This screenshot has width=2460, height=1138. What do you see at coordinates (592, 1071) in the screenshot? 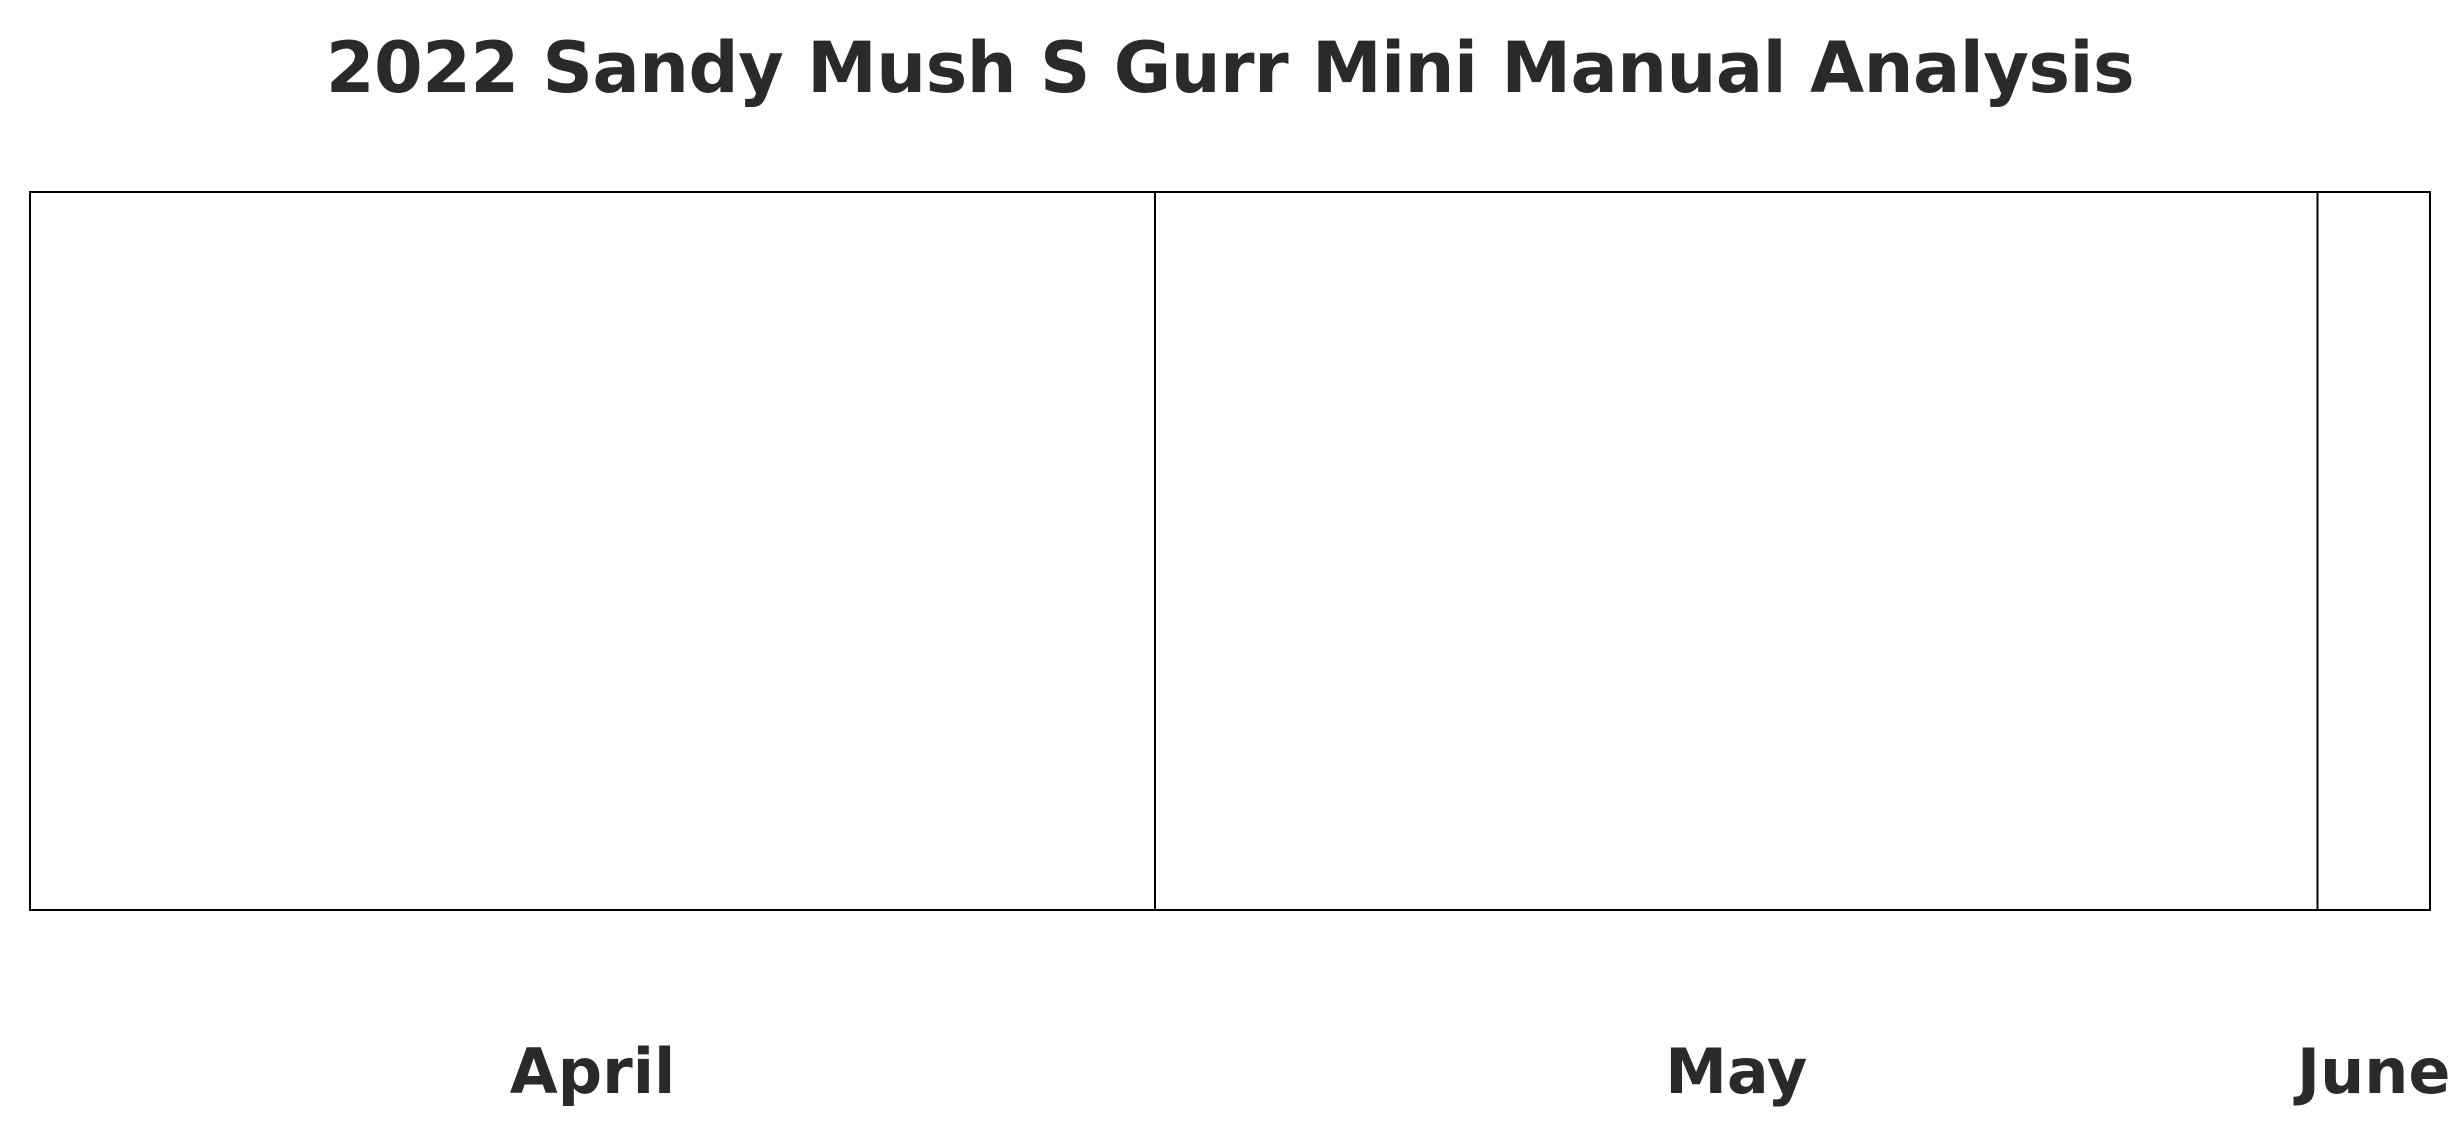
I see `month-label-april: April` at bounding box center [592, 1071].